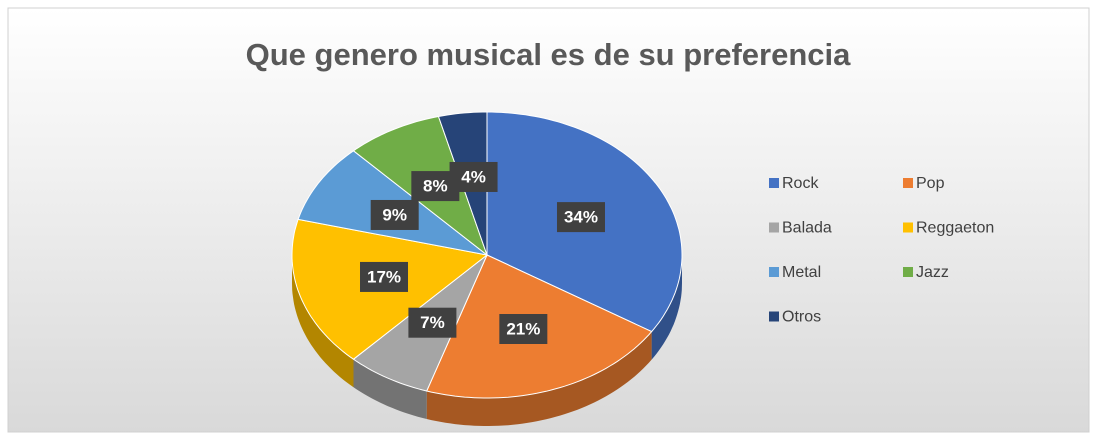 The height and width of the screenshot is (438, 1097). Describe the element at coordinates (881, 250) in the screenshot. I see `legend: Rock Pop Balada Reggaeton Metal Jazz Otros` at that location.